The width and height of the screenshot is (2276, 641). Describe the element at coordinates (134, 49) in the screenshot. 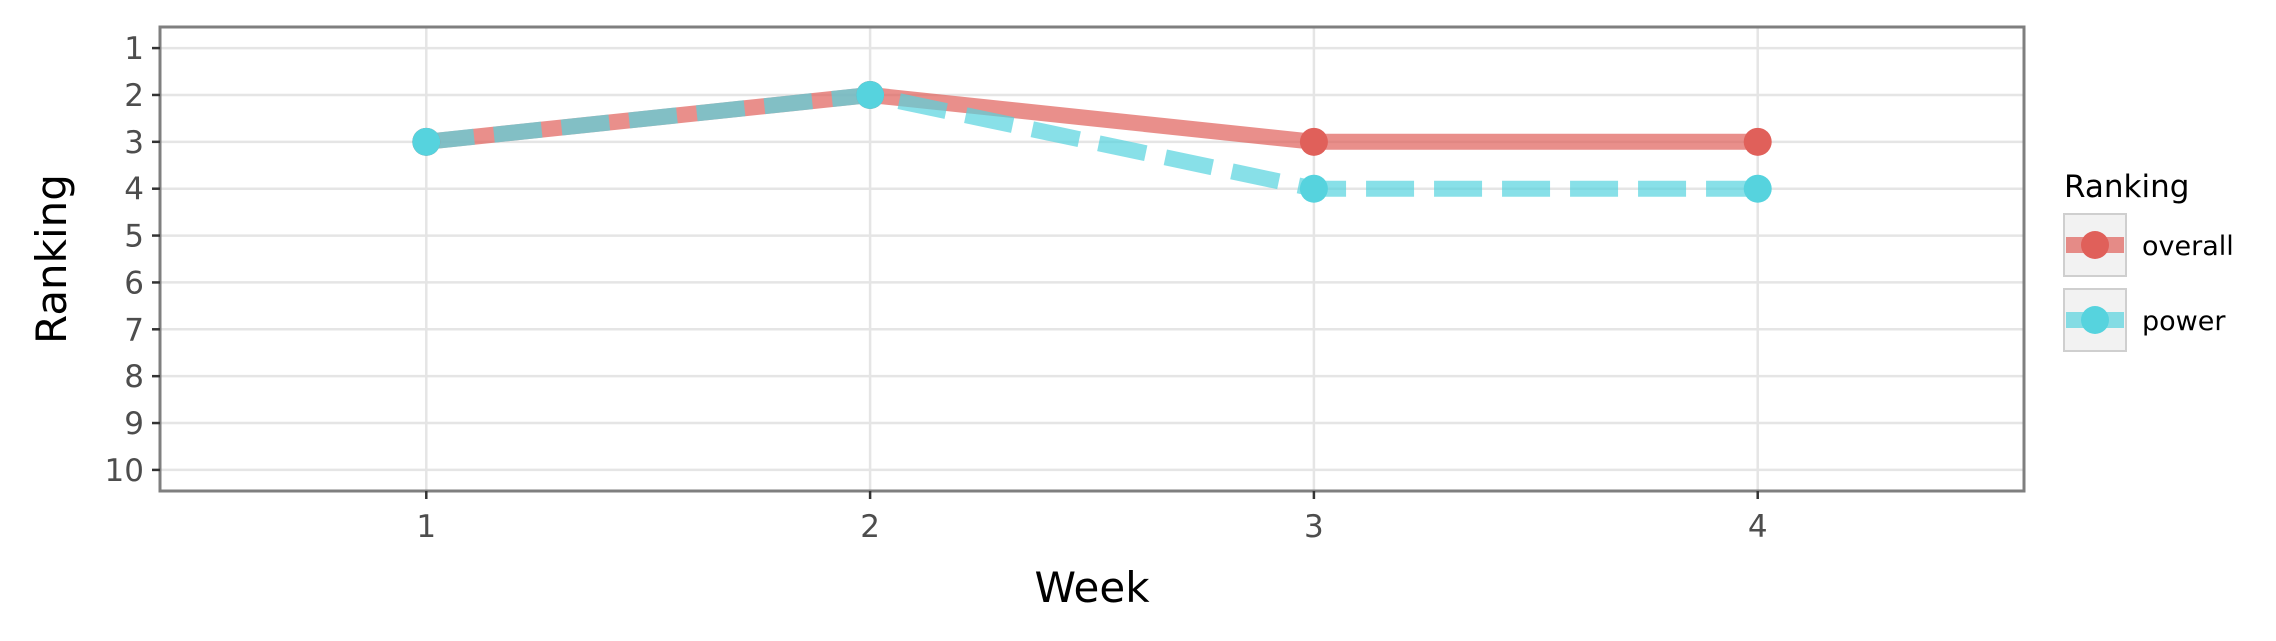

I see `y-tick-label: 1` at that location.